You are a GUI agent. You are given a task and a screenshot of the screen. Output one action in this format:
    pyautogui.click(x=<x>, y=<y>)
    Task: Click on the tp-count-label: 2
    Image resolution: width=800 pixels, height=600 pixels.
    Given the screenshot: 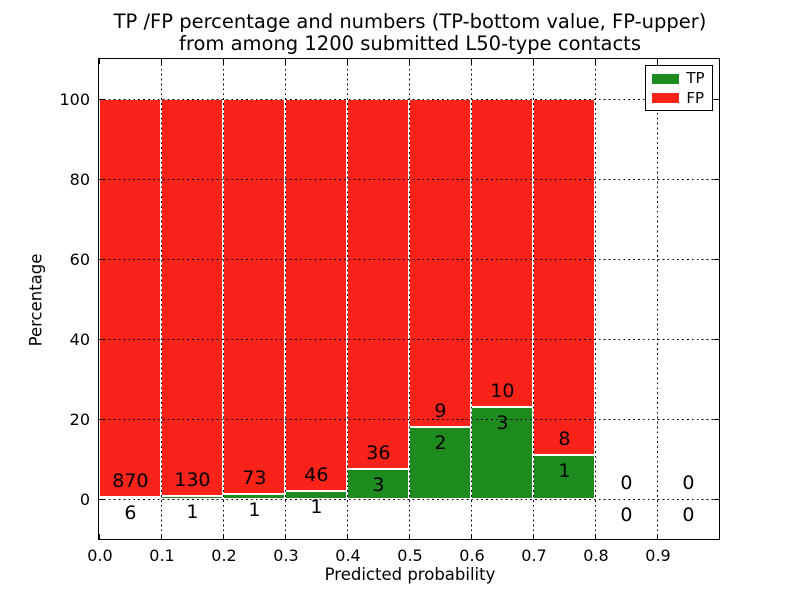 What is the action you would take?
    pyautogui.click(x=440, y=442)
    